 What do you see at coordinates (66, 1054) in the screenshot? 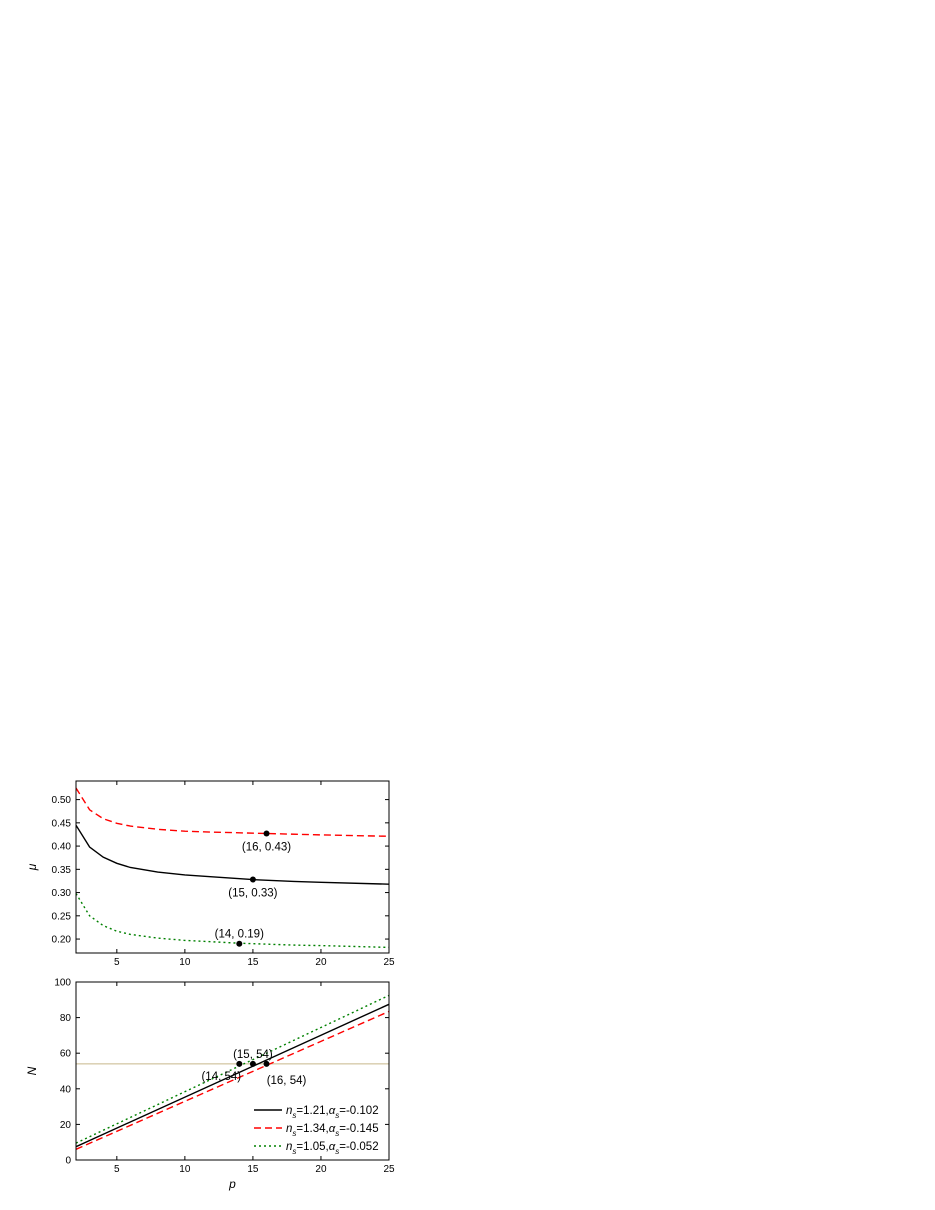
I see `y-tick-label: 60` at bounding box center [66, 1054].